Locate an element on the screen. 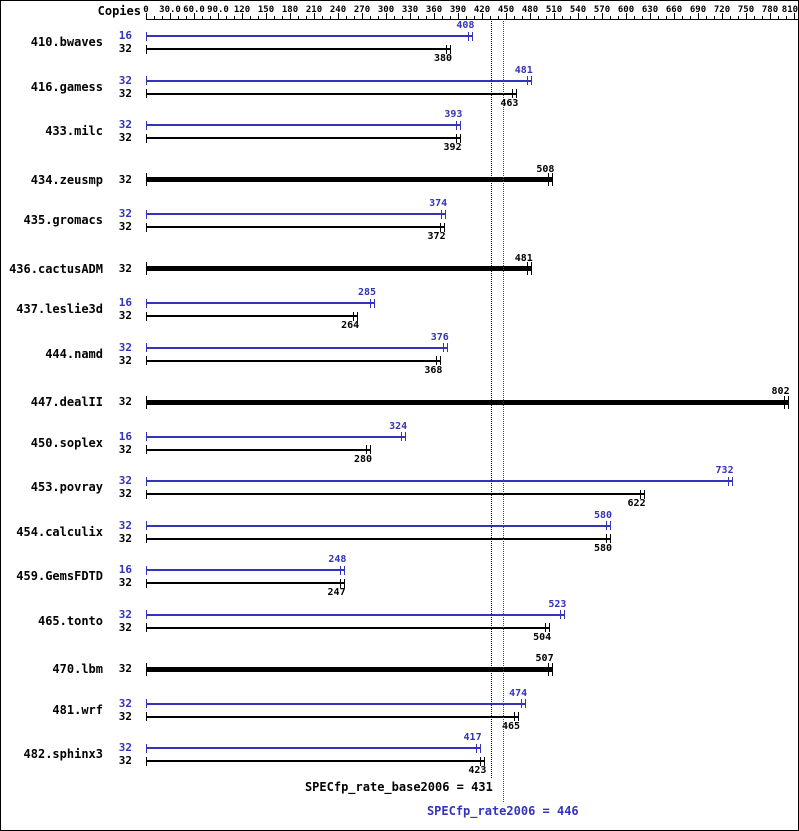 Image resolution: width=799 pixels, height=831 pixels. axis-tick-label: 810 is located at coordinates (790, 10).